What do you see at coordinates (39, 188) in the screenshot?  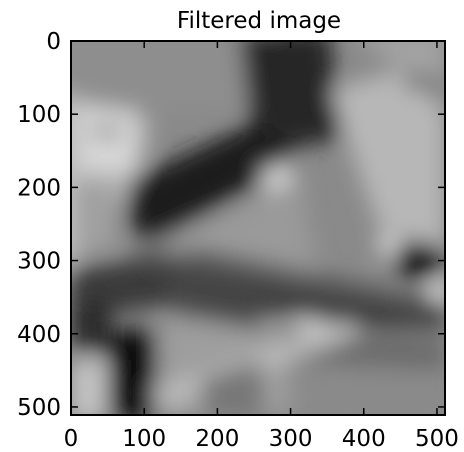 I see `y-tick-label: 200` at bounding box center [39, 188].